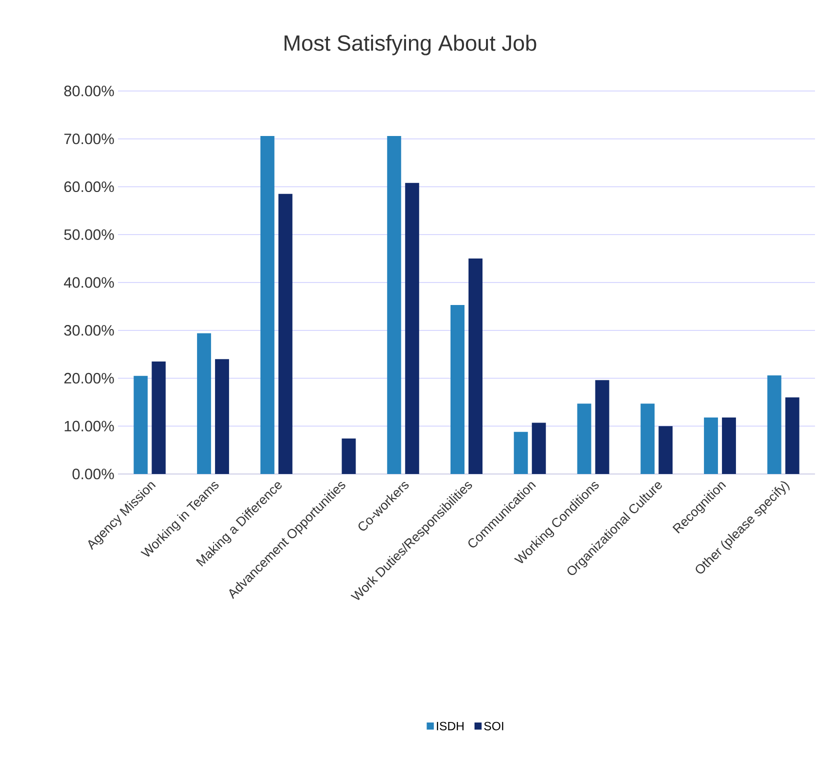 Image resolution: width=820 pixels, height=759 pixels. Describe the element at coordinates (89, 378) in the screenshot. I see `y-tick-label: 20.00%` at that location.